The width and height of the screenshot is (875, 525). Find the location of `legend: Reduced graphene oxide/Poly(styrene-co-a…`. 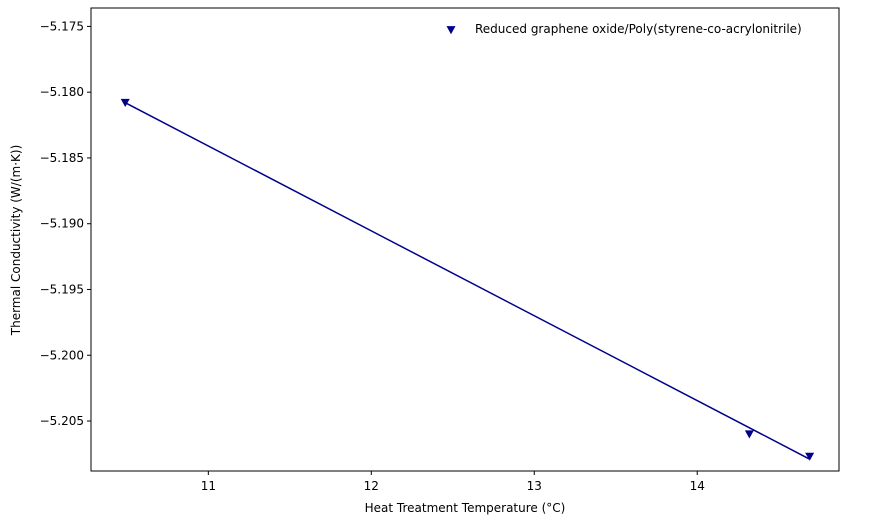

legend: Reduced graphene oxide/Poly(styrene-co-a… is located at coordinates (624, 29).